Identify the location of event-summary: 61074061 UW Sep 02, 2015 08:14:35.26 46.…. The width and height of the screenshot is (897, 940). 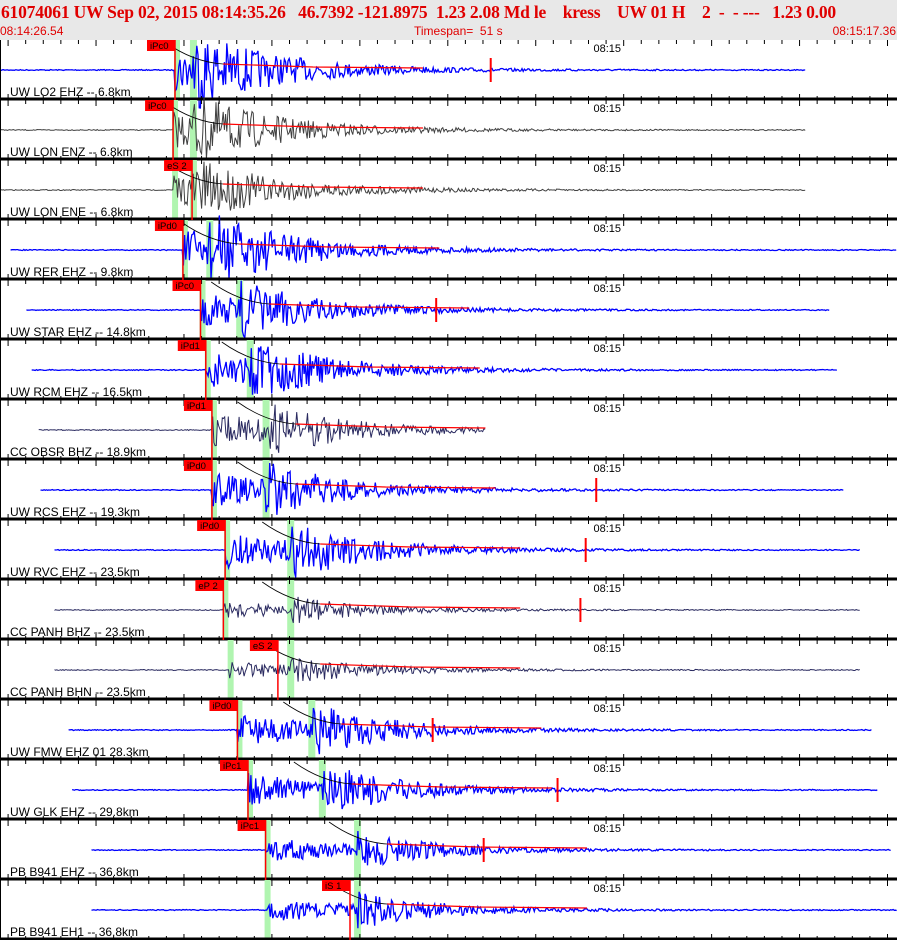
(418, 12).